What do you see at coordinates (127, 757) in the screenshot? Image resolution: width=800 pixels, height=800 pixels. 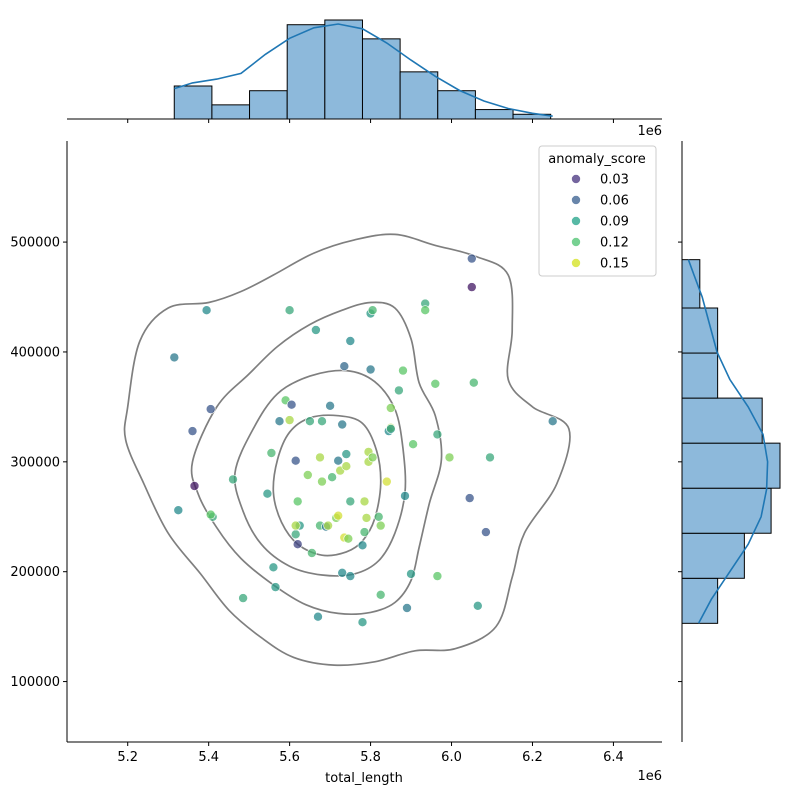 I see `x-tick-label: 5.2` at bounding box center [127, 757].